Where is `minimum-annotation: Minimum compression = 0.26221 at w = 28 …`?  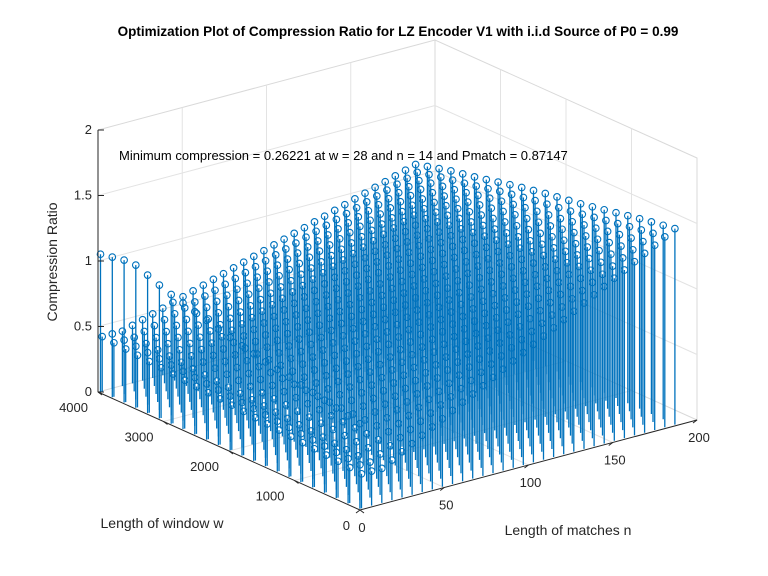
minimum-annotation: Minimum compression = 0.26221 at w = 28 … is located at coordinates (343, 155).